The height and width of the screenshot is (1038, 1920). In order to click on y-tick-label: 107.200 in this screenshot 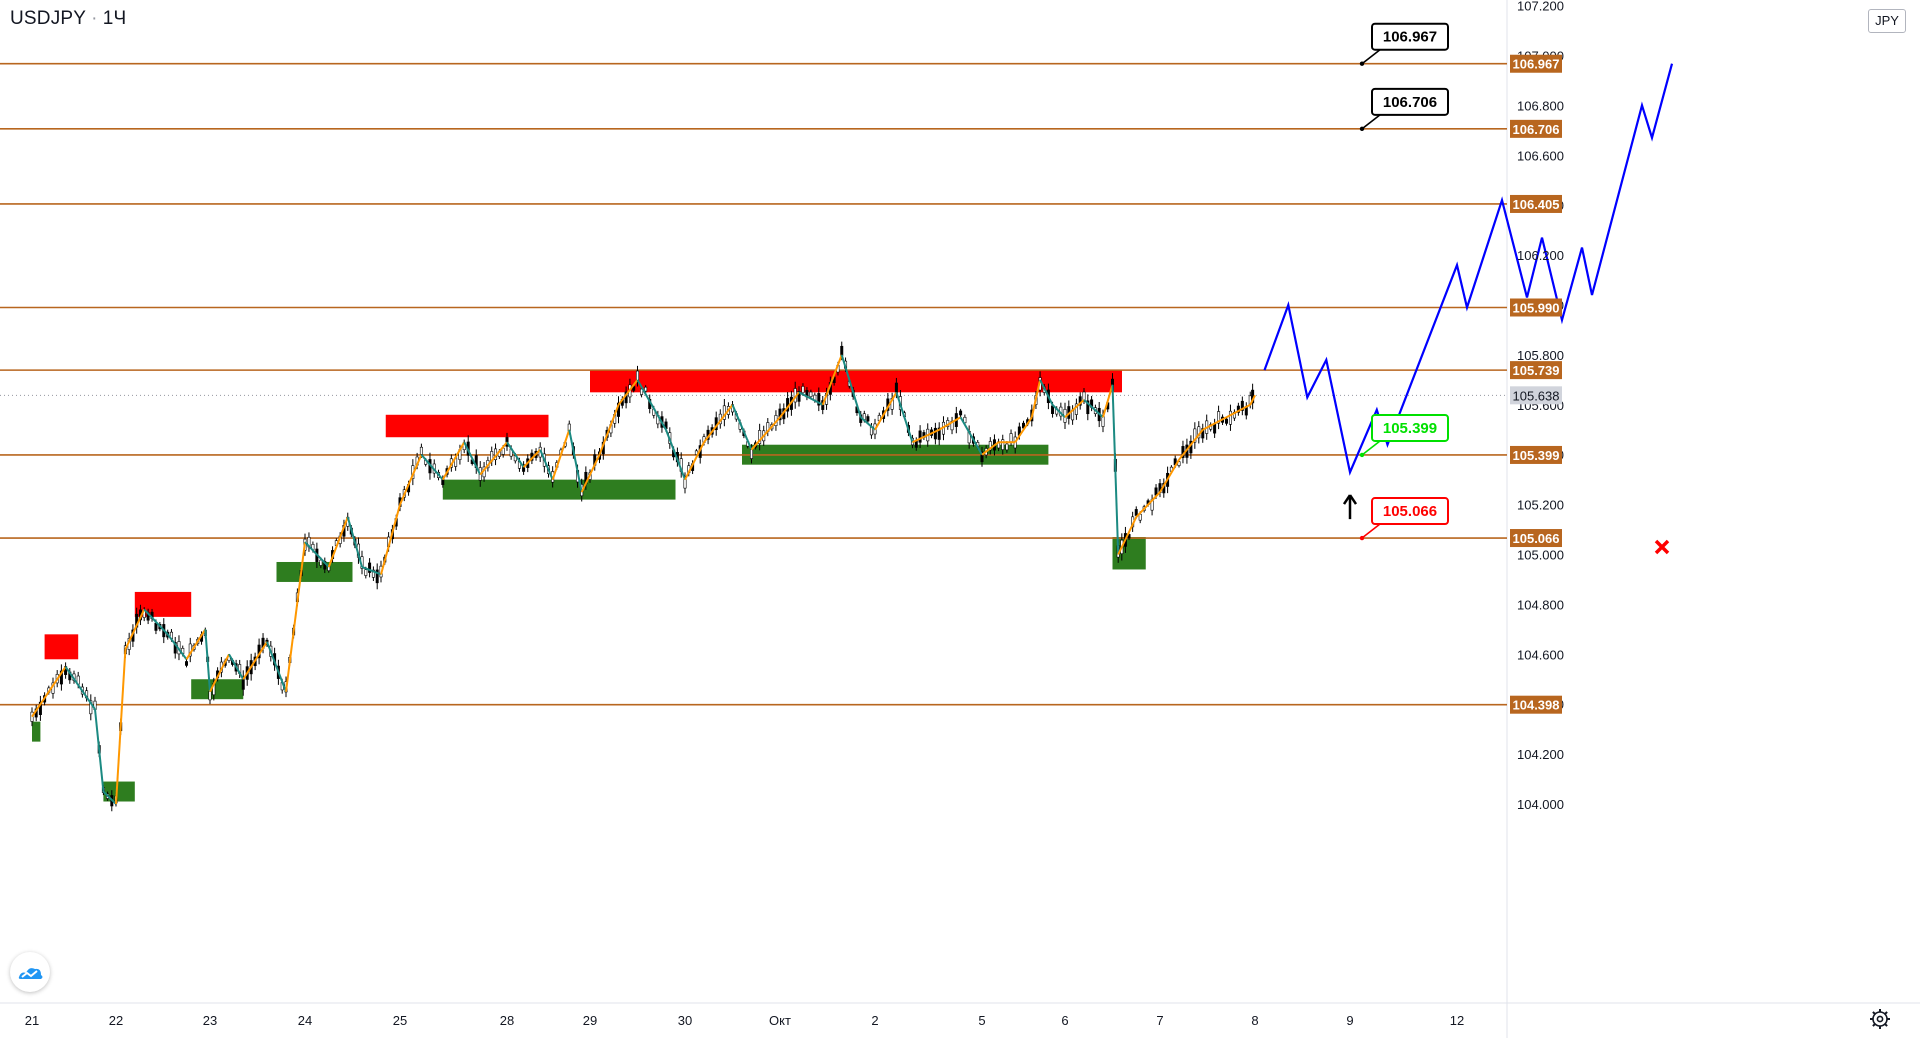, I will do `click(1540, 7)`.